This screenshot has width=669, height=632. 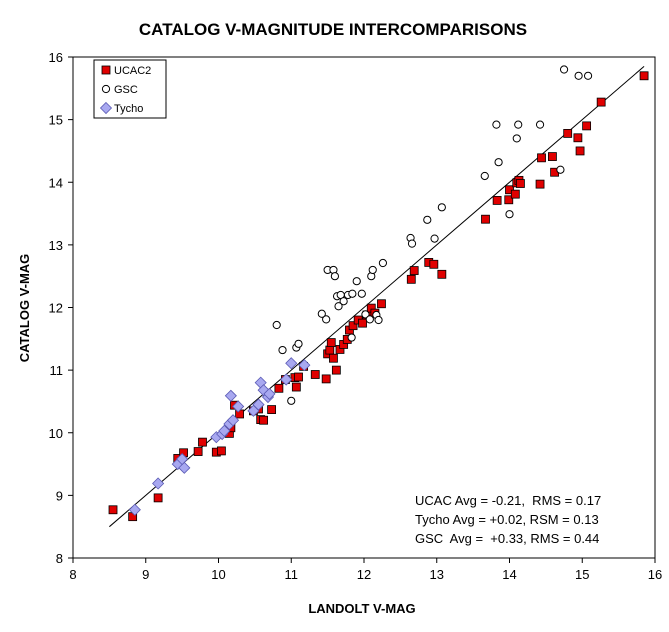 I want to click on x-tick-label: 15, so click(x=582, y=574).